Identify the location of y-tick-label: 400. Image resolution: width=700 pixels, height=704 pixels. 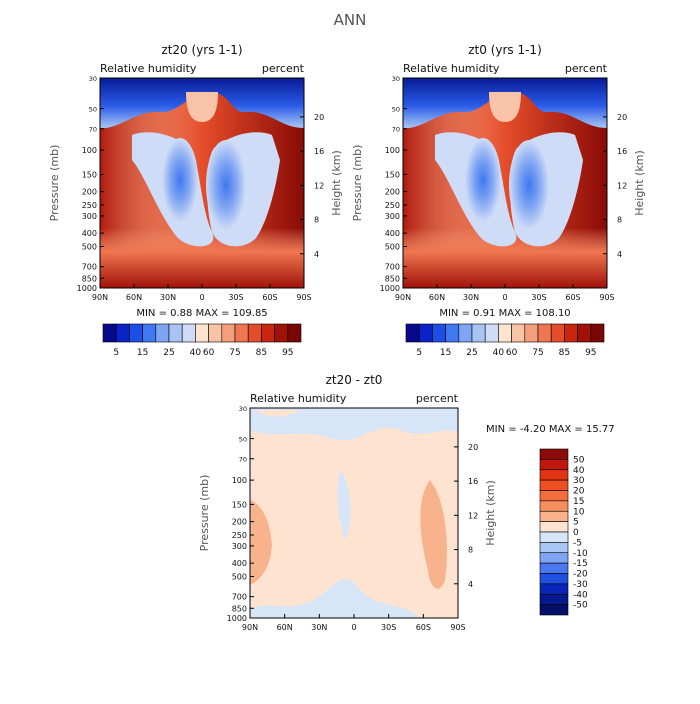
(89, 233).